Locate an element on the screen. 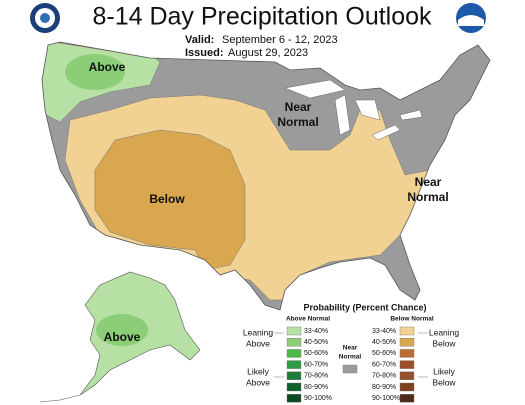 This screenshot has width=525, height=405. noaa-logo is located at coordinates (471, 18).